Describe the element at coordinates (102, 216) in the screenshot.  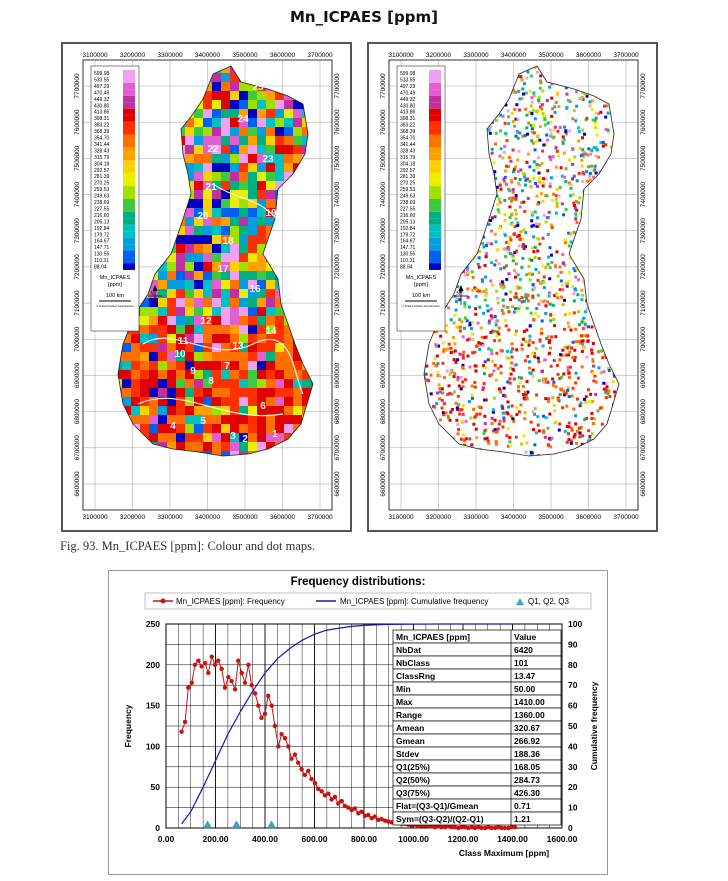
I see `legend-value: 216.60` at that location.